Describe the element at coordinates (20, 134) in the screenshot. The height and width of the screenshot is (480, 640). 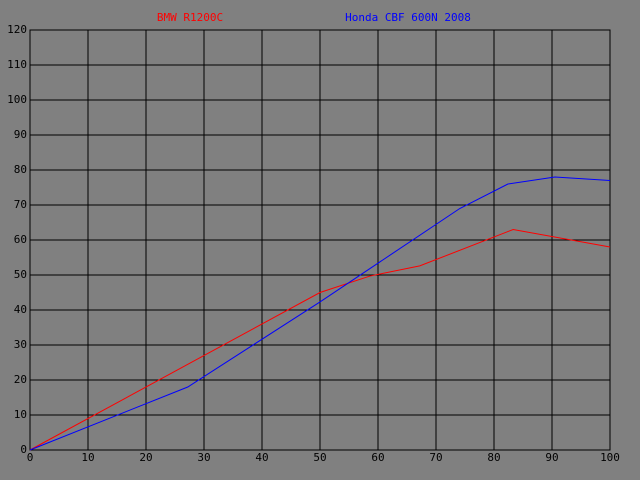
I see `y-tick-label: 90` at that location.